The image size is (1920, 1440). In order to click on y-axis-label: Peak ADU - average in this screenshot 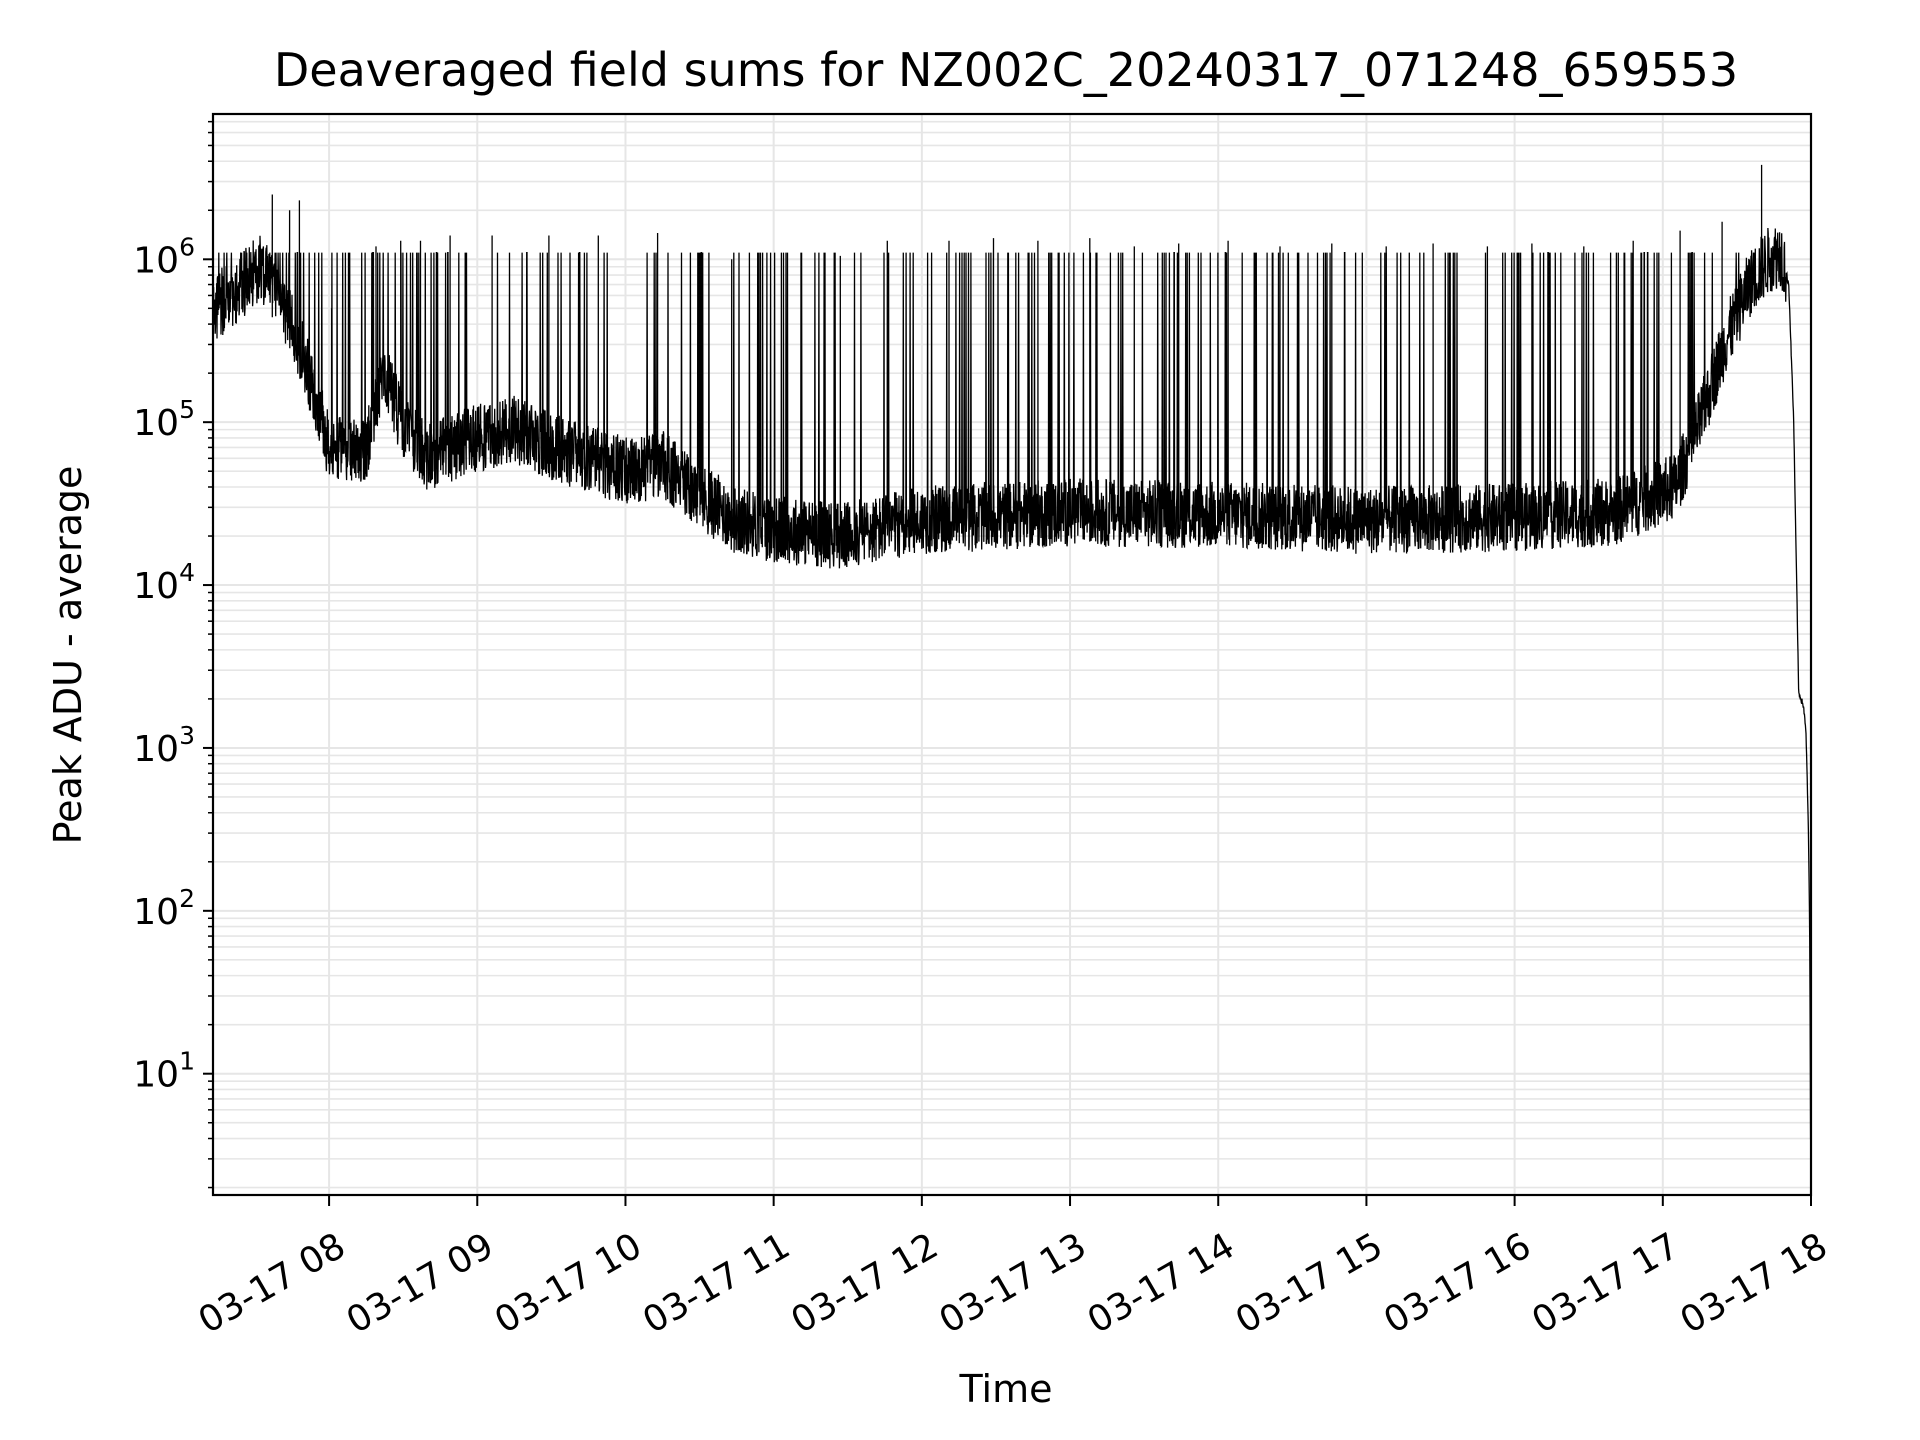, I will do `click(68, 655)`.